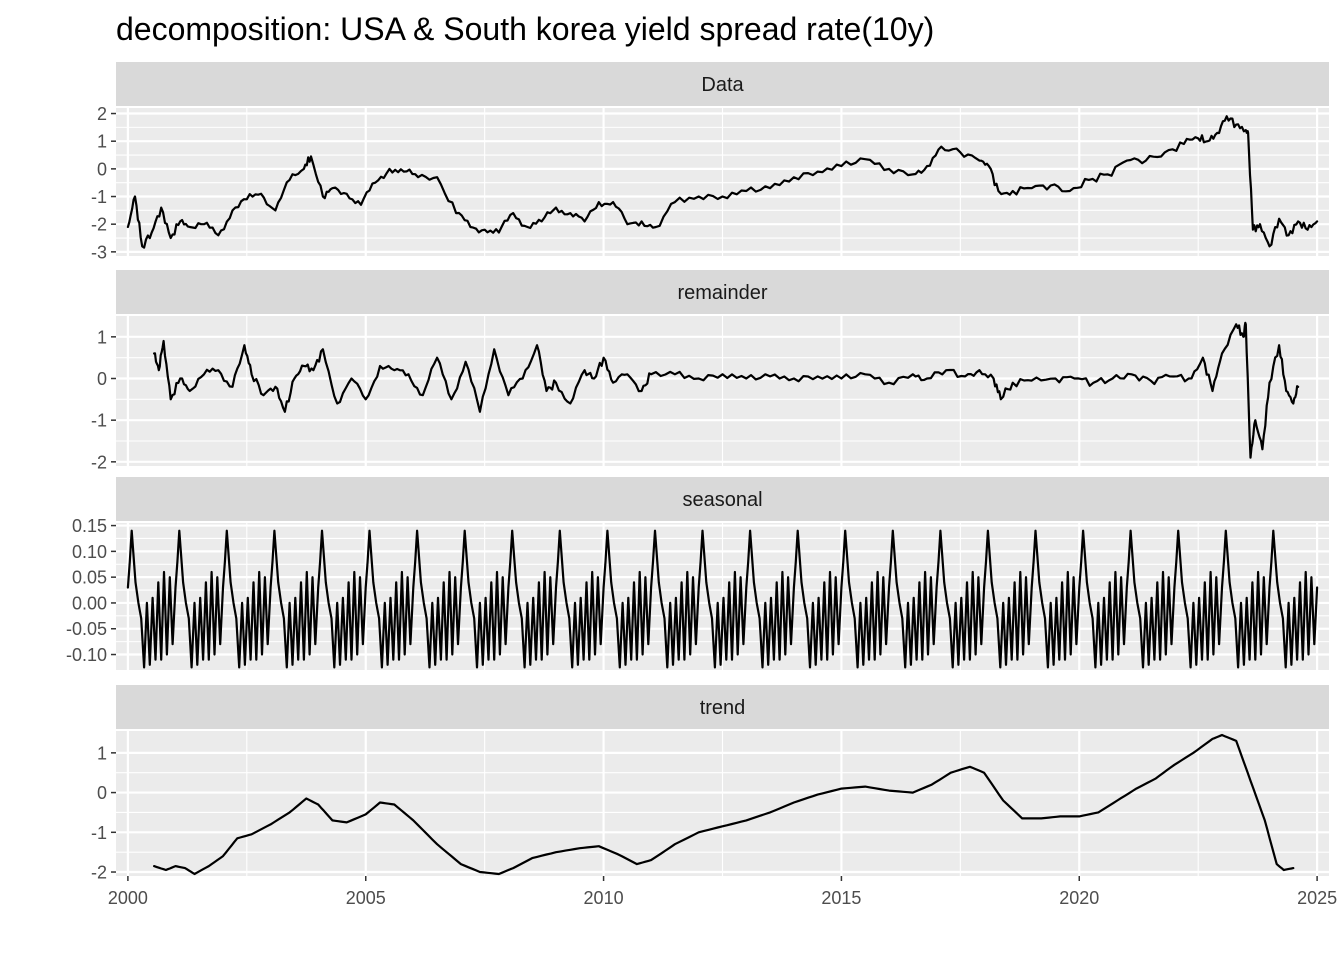 The height and width of the screenshot is (965, 1344). Describe the element at coordinates (86, 655) in the screenshot. I see `y-tick-label: -0.10` at that location.